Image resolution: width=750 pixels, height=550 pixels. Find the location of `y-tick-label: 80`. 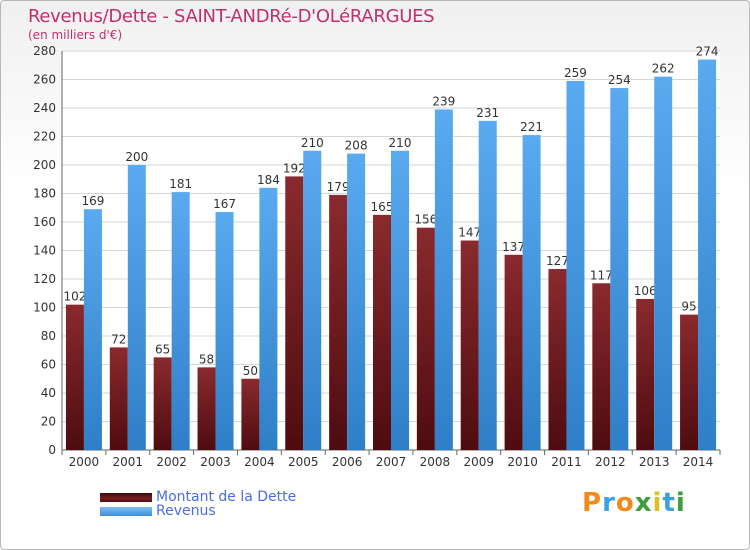

y-tick-label: 80 is located at coordinates (48, 336).